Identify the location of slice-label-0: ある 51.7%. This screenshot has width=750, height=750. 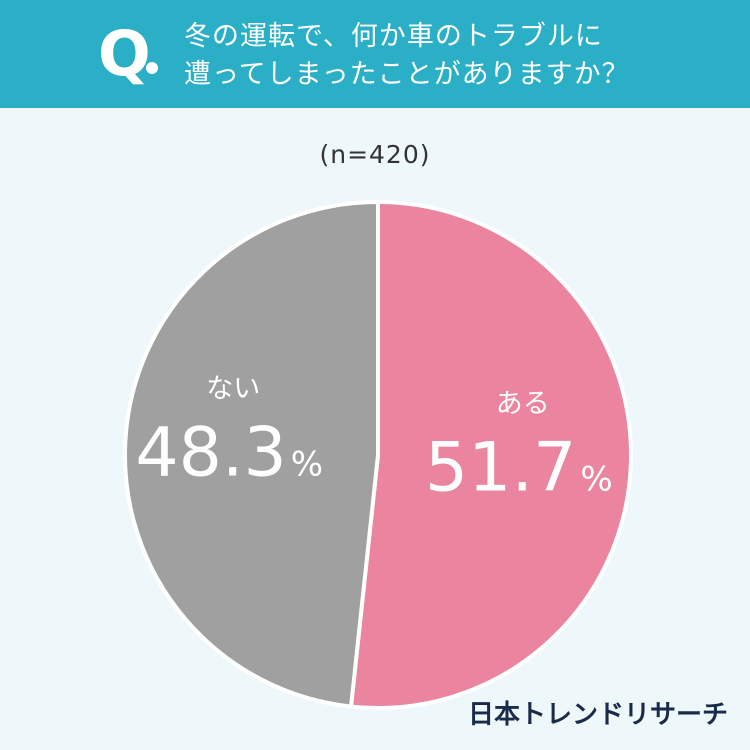
(519, 448).